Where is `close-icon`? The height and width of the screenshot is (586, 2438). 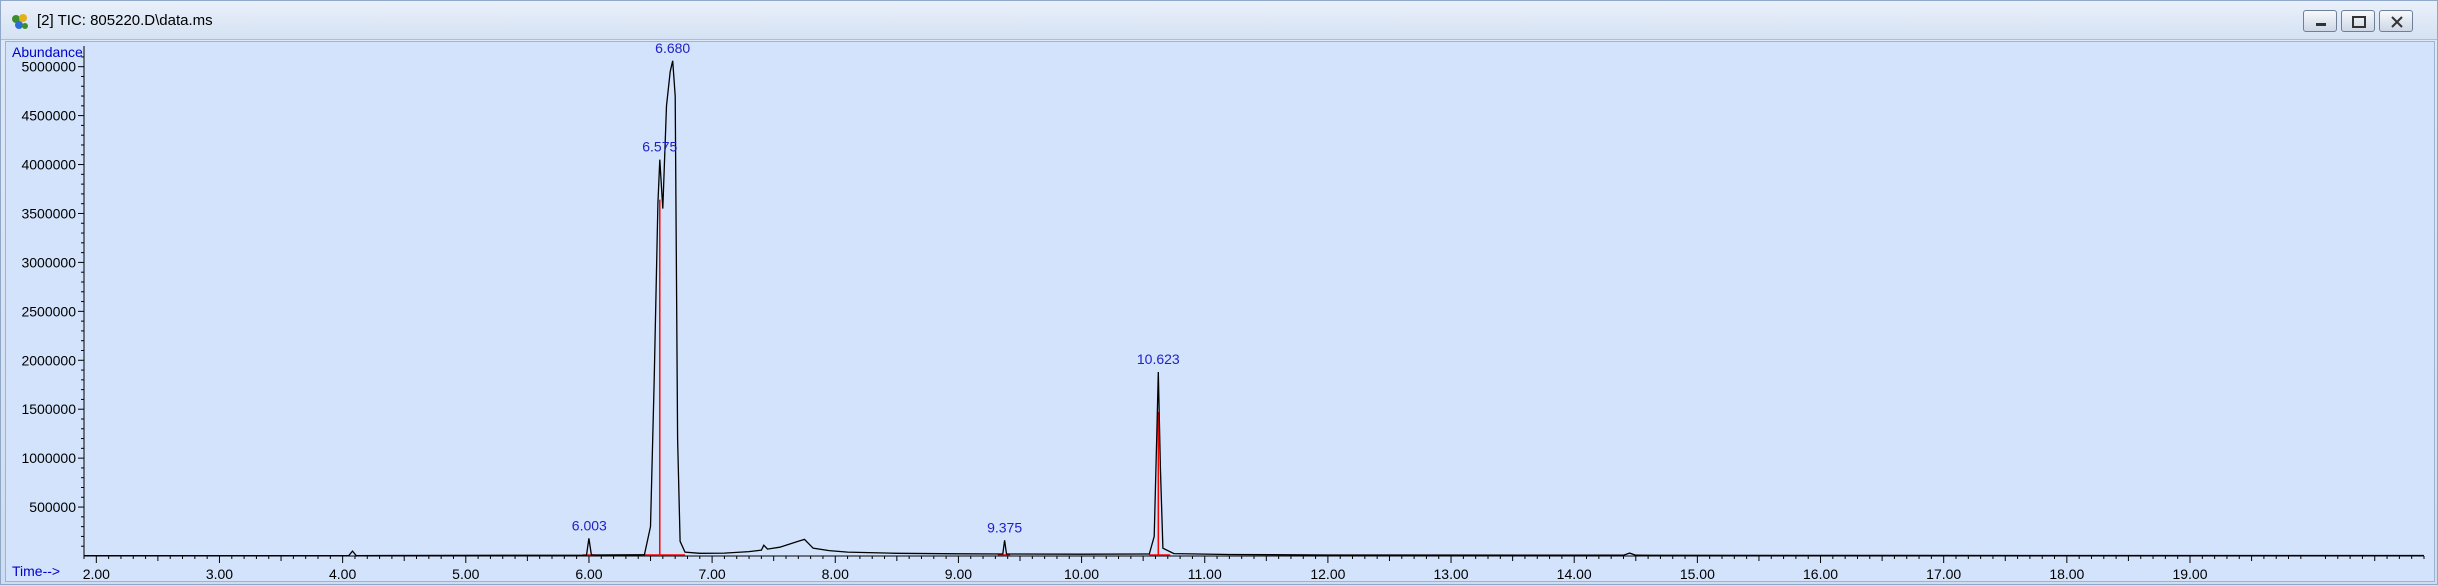
close-icon is located at coordinates (2397, 22).